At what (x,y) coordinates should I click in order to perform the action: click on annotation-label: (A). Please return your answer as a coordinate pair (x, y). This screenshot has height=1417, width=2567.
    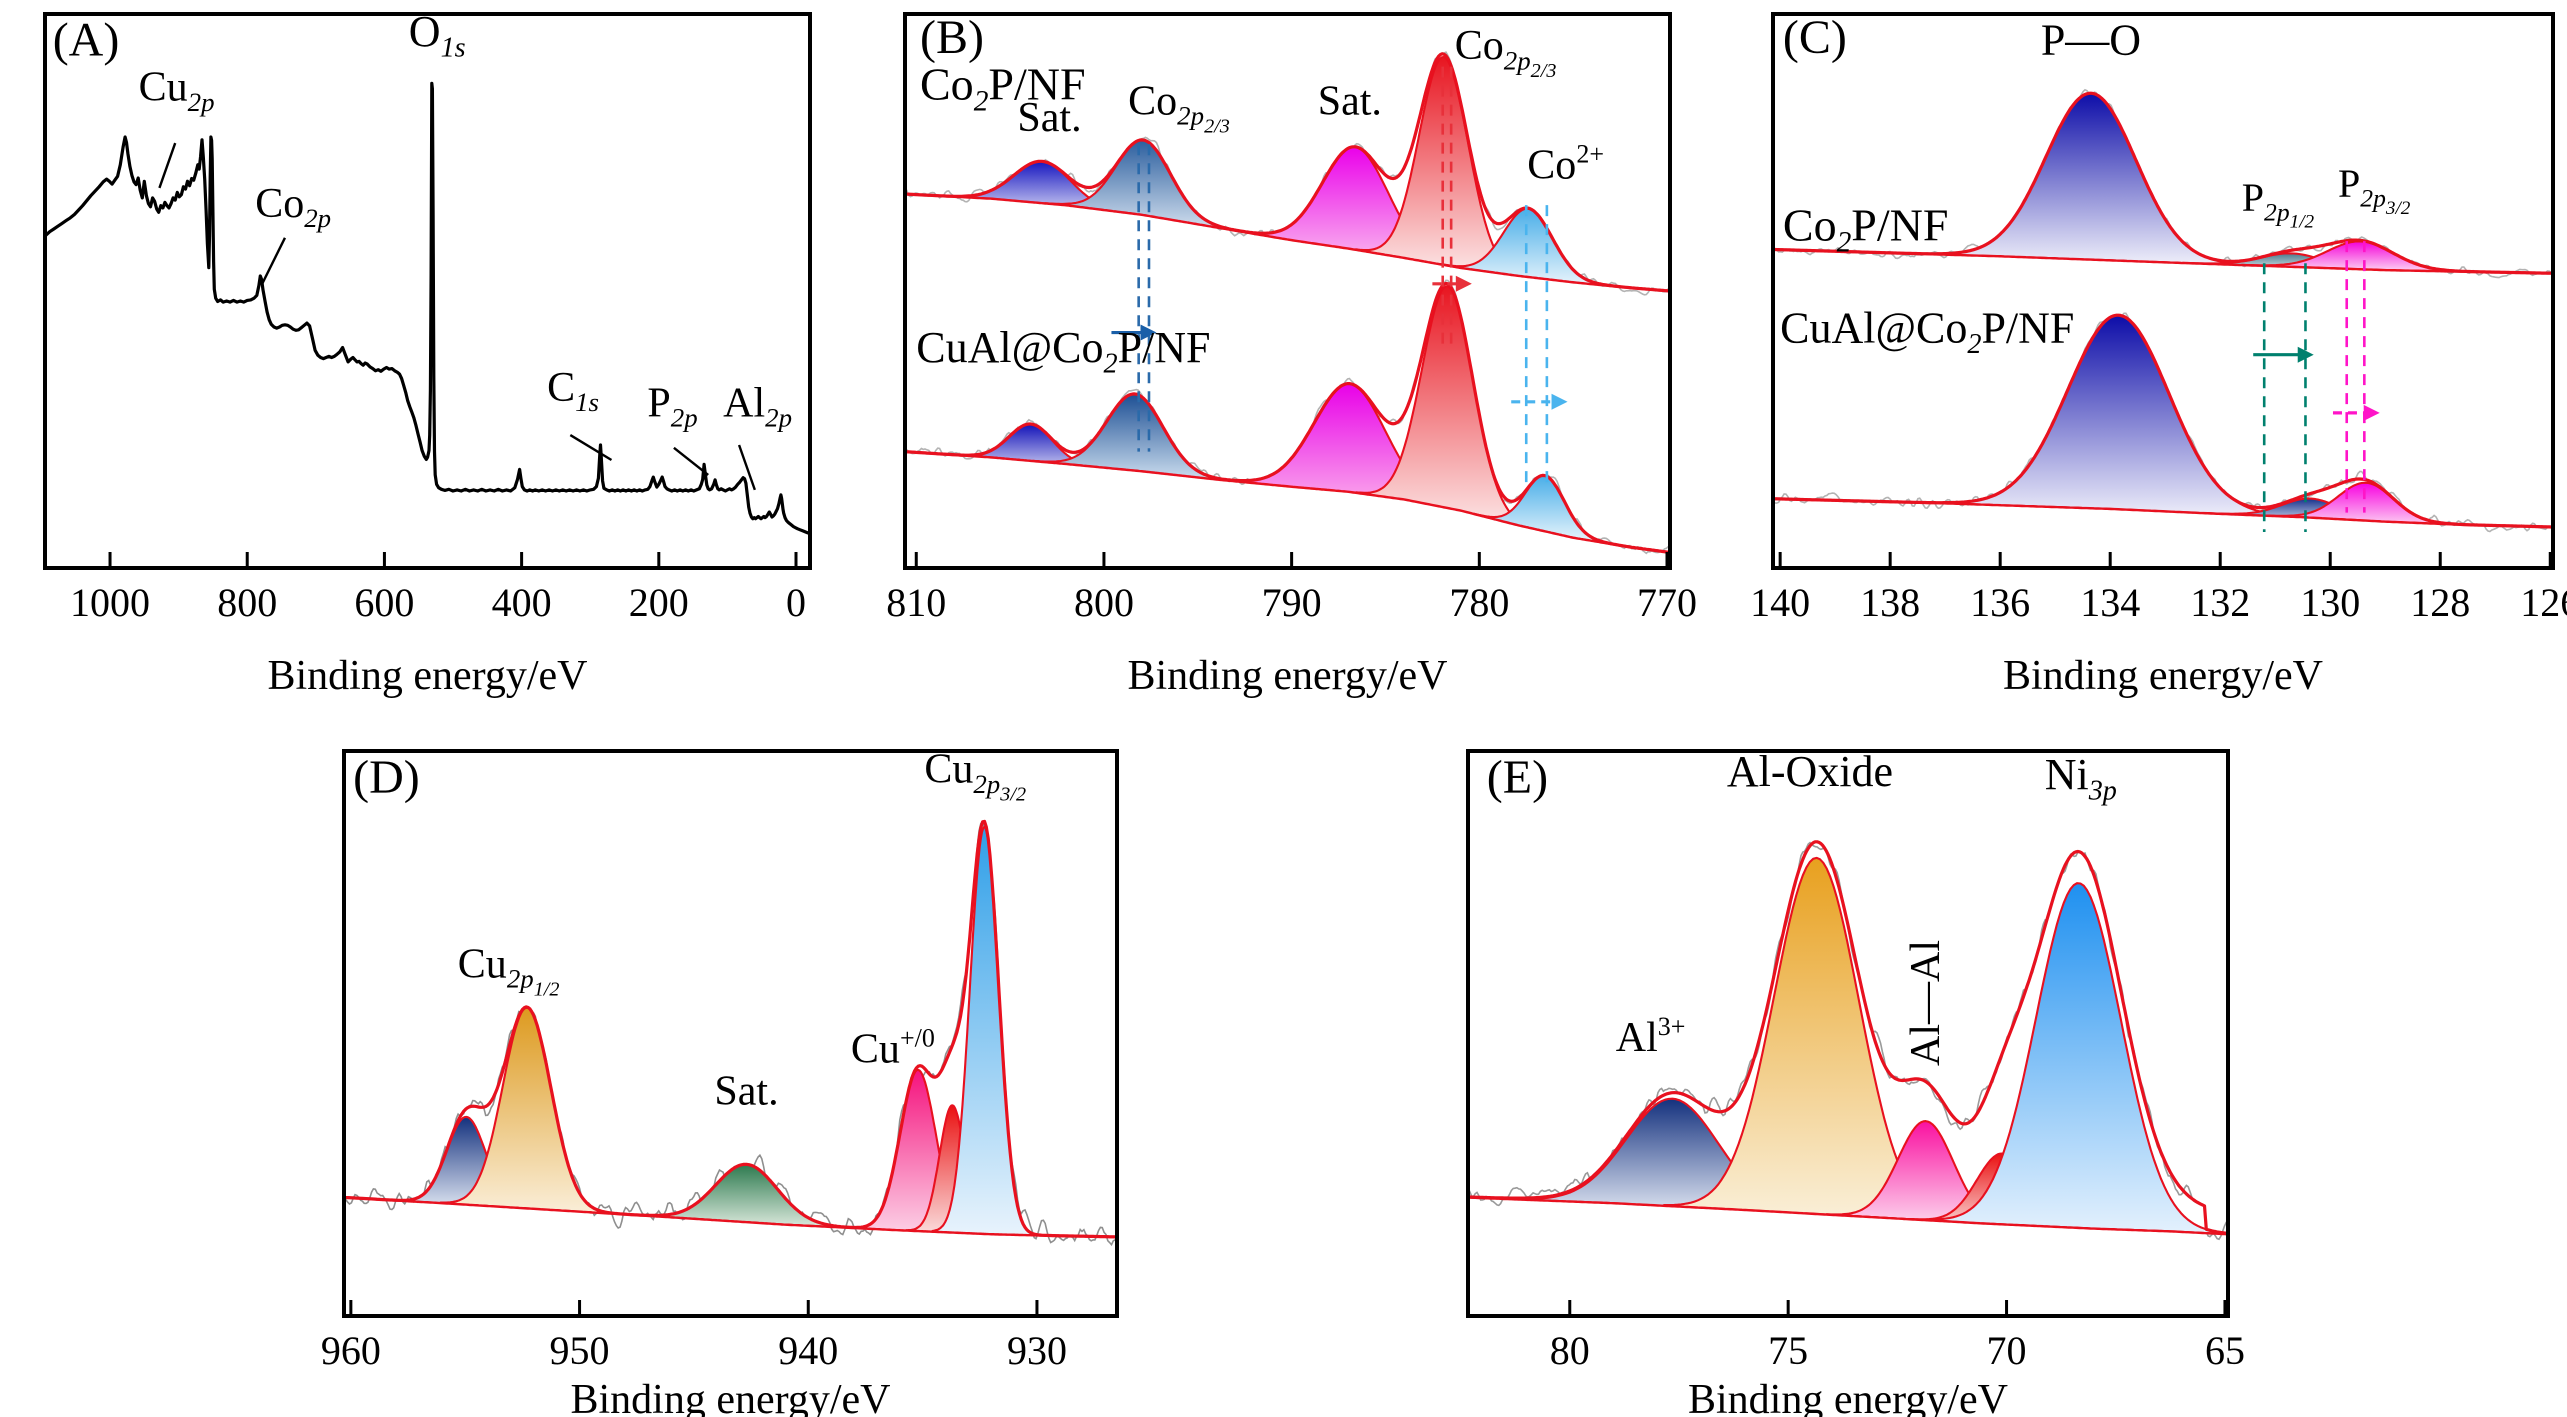
    Looking at the image, I should click on (86, 40).